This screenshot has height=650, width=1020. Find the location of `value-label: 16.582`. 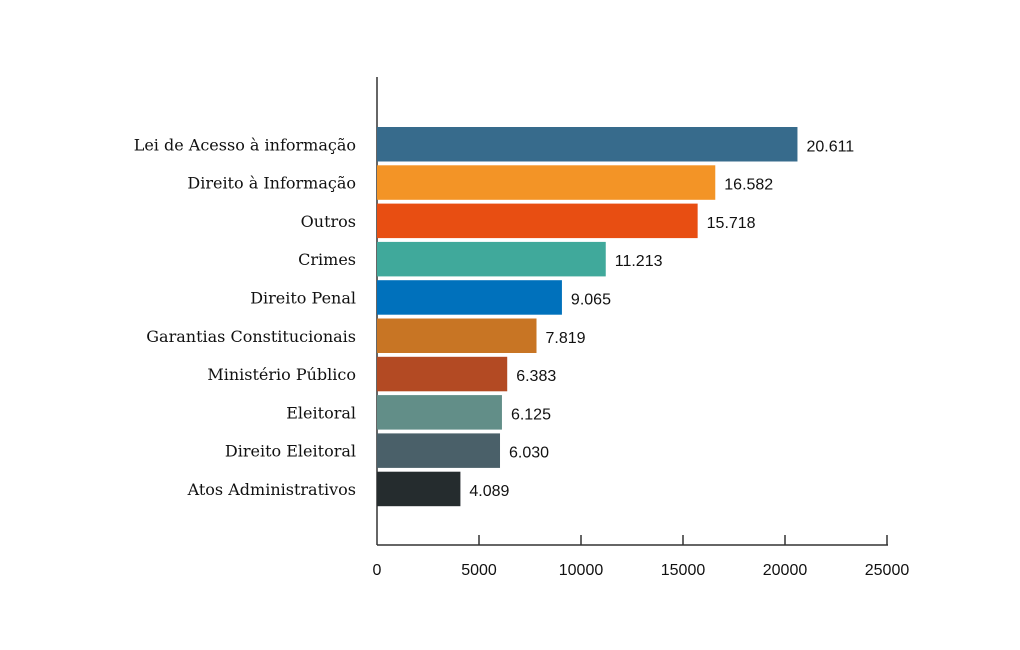

value-label: 16.582 is located at coordinates (748, 185).